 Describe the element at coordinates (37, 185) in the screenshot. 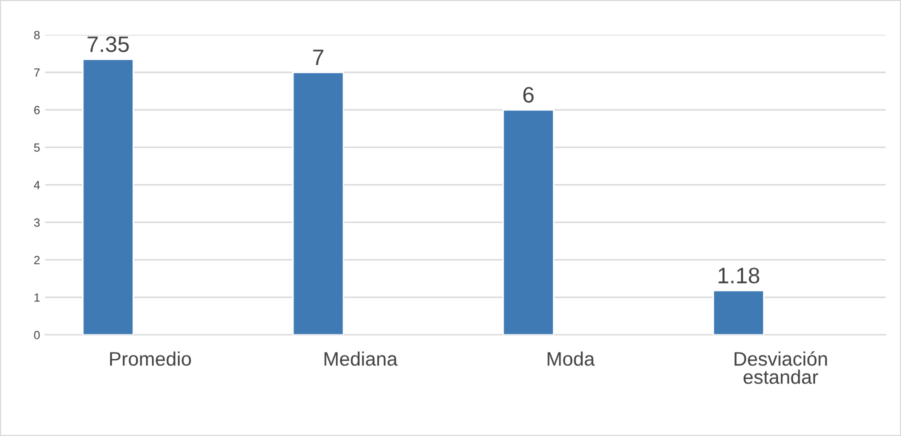

I see `y-tick-label: 4` at that location.